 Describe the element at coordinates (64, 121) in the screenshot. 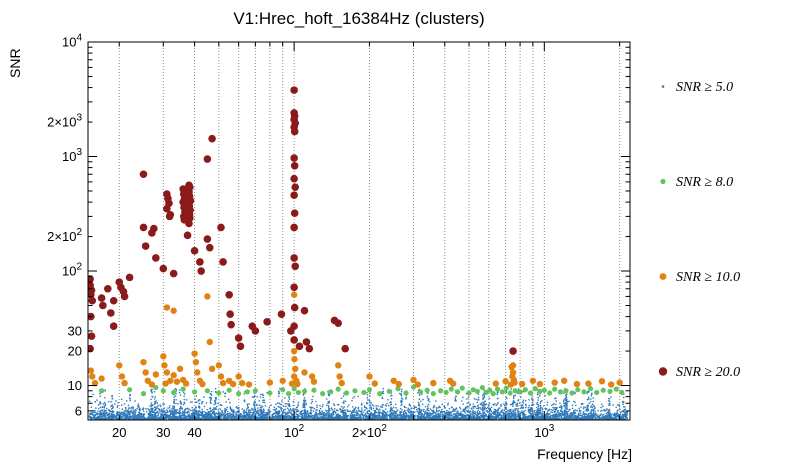

I see `tick-label: 2×10³` at that location.